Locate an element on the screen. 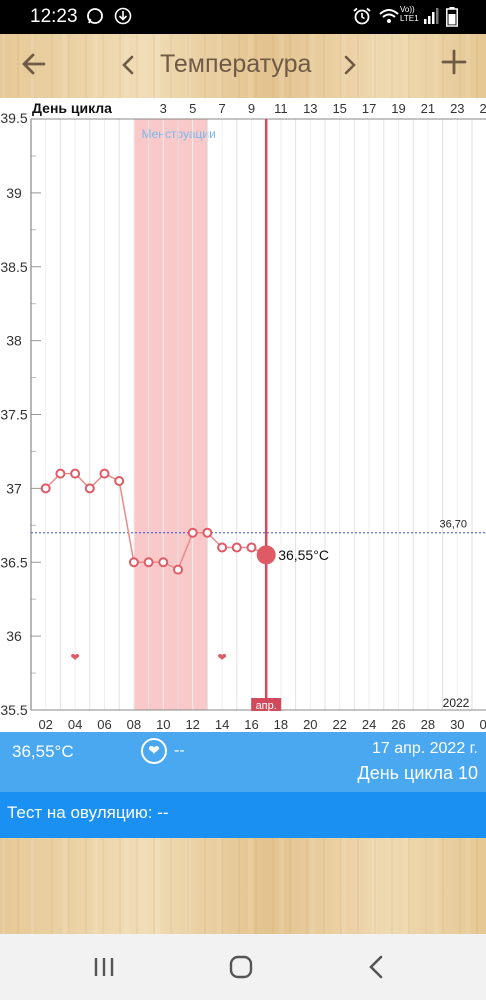 The width and height of the screenshot is (486, 1000). volte-indicator: Vo)) LTE1 is located at coordinates (409, 14).